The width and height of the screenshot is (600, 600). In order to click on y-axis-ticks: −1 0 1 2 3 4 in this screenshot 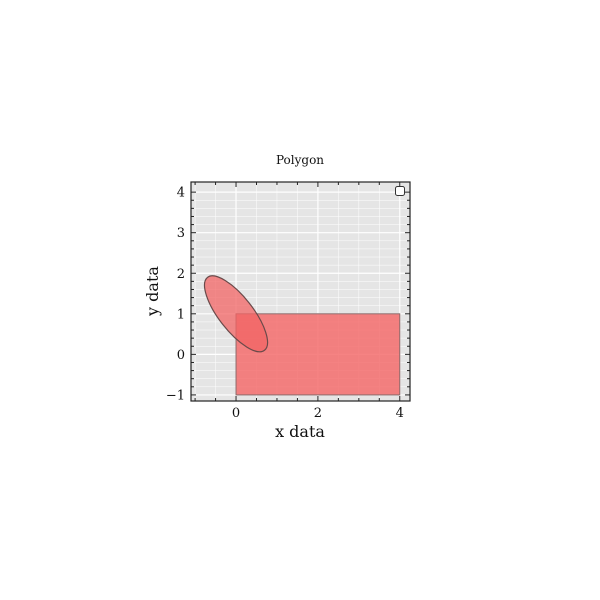, I will do `click(288, 294)`.